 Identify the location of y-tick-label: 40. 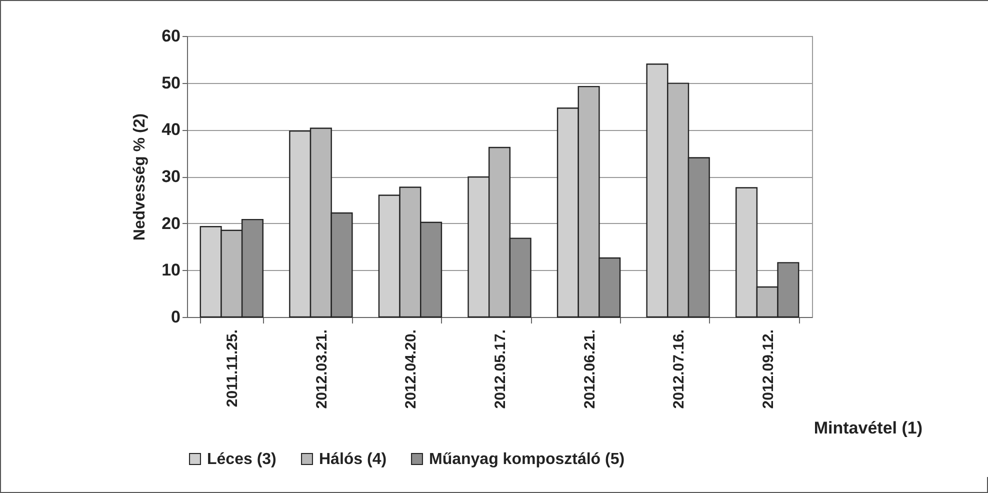
(171, 130).